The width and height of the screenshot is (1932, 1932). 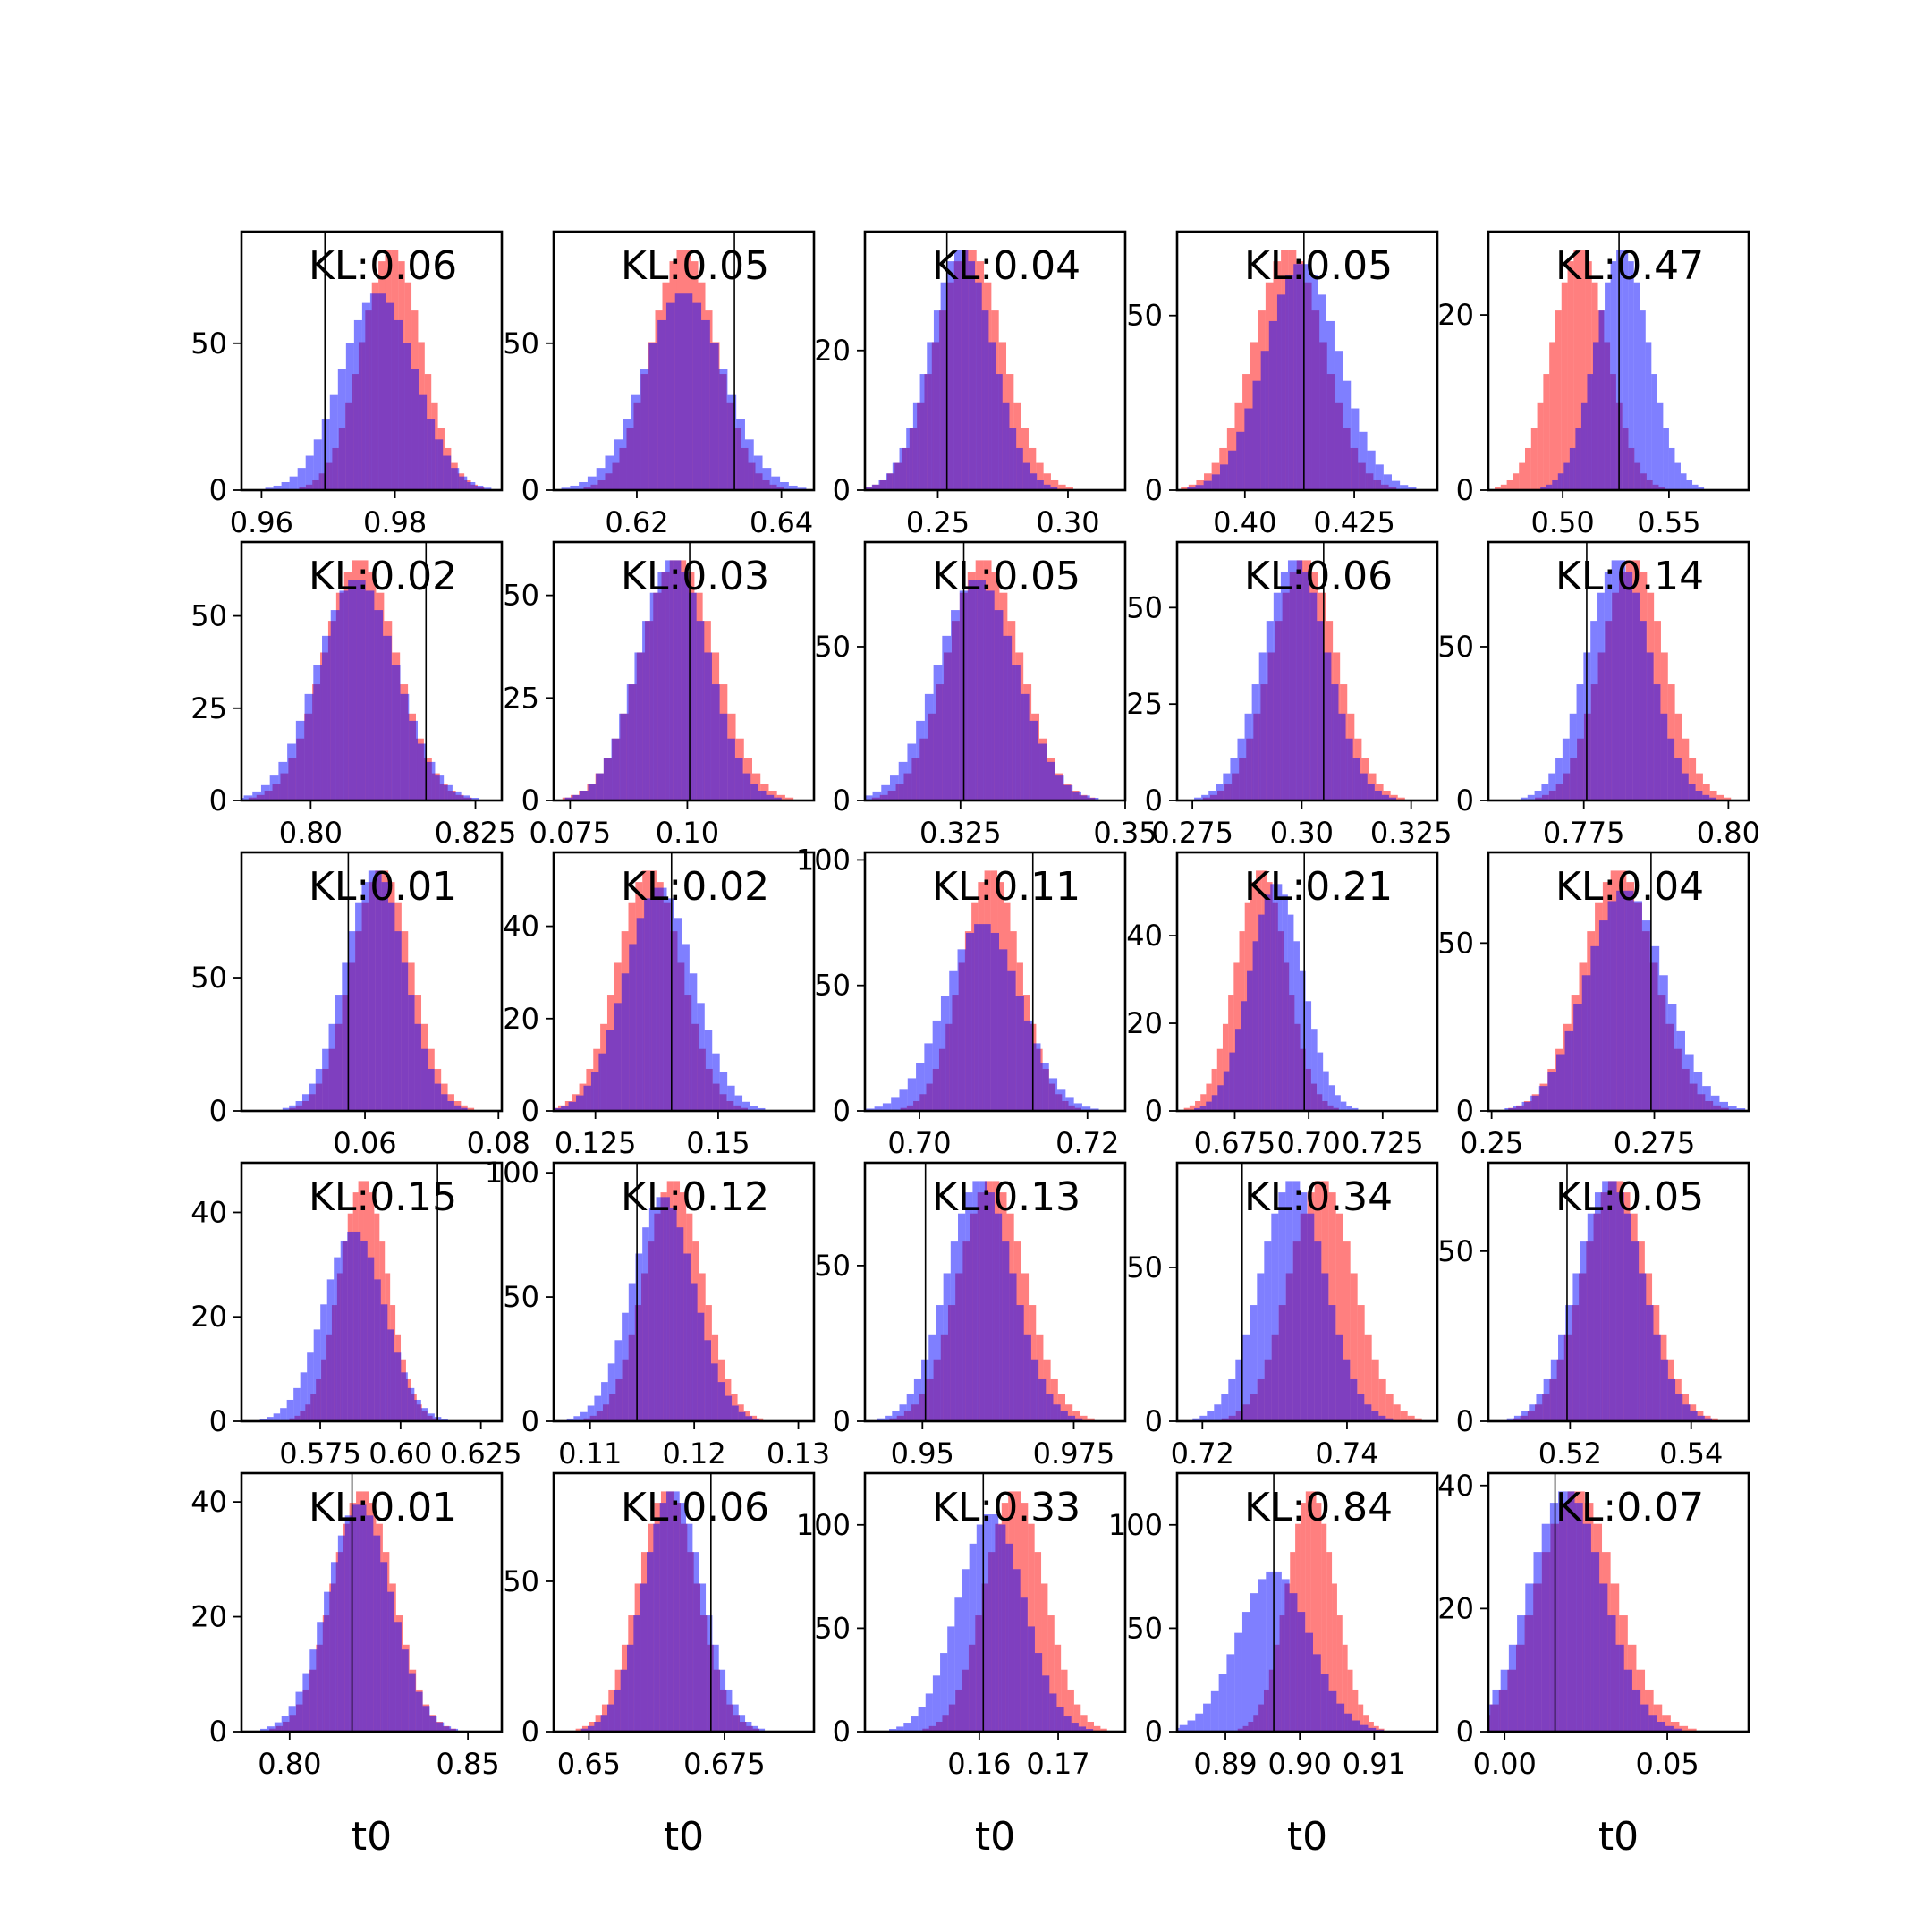 What do you see at coordinates (1505, 1764) in the screenshot?
I see `x-tick-label: 0.00` at bounding box center [1505, 1764].